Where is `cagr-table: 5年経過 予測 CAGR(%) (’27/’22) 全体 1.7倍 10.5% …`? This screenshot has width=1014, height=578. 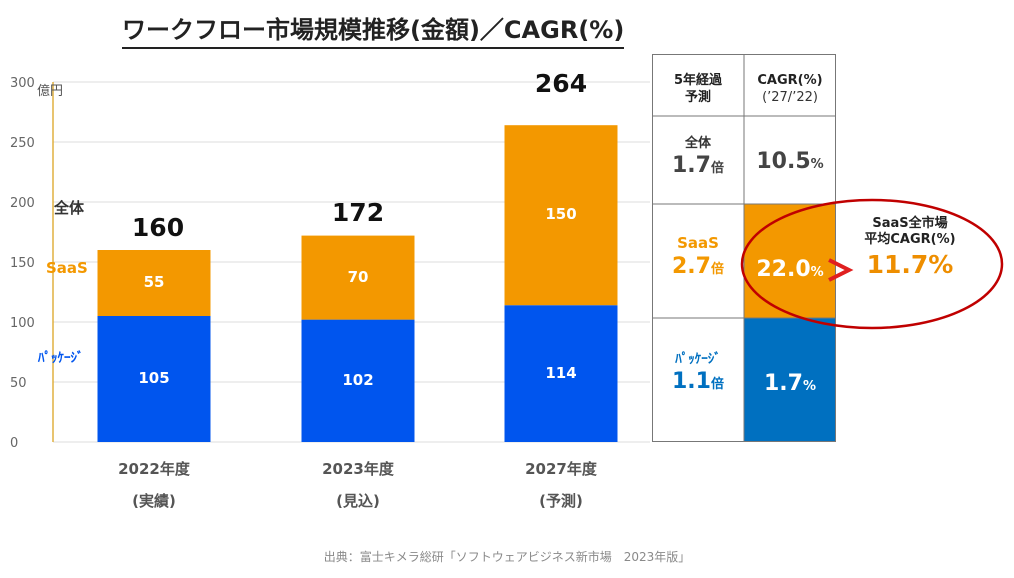 cagr-table: 5年経過 予測 CAGR(%) (’27/’22) 全体 1.7倍 10.5% … is located at coordinates (744, 248).